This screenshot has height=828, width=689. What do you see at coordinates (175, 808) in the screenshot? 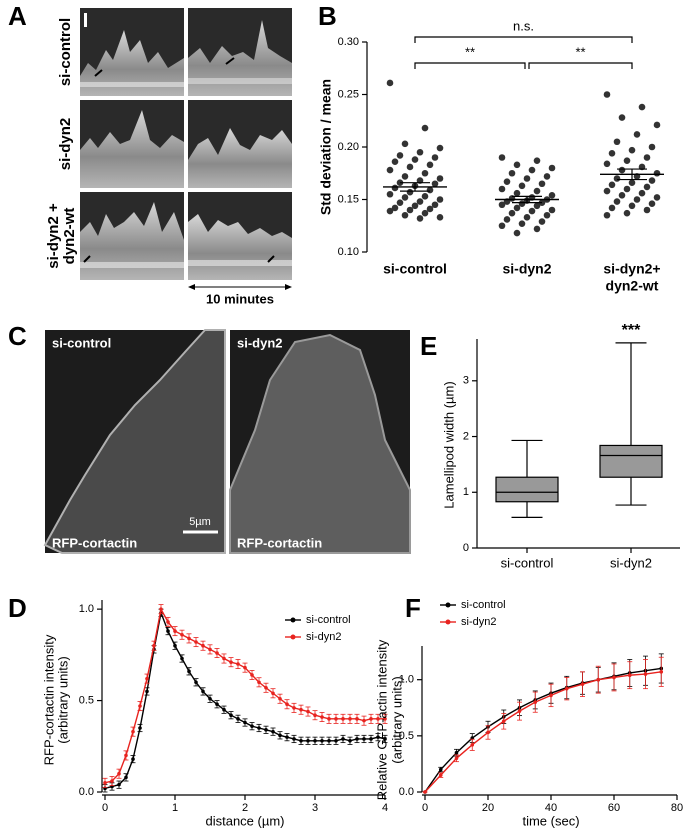
I see `x-tick-label: 1` at bounding box center [175, 808].